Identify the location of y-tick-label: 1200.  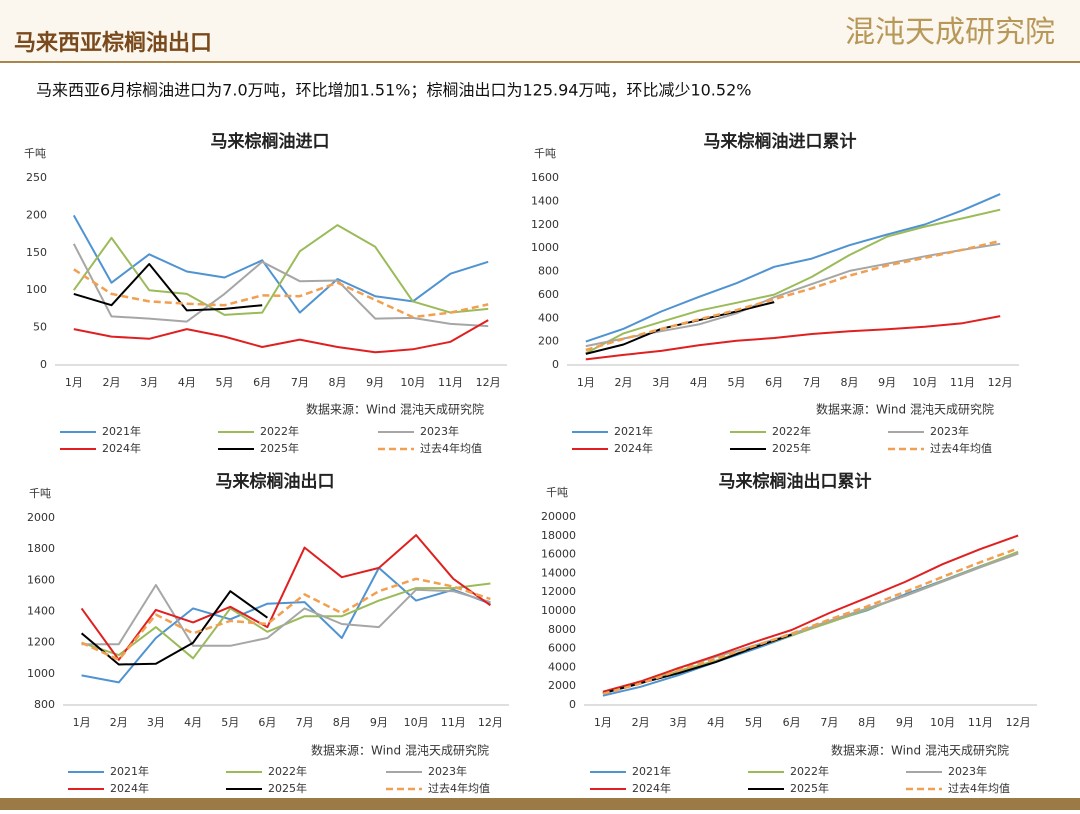
(545, 224).